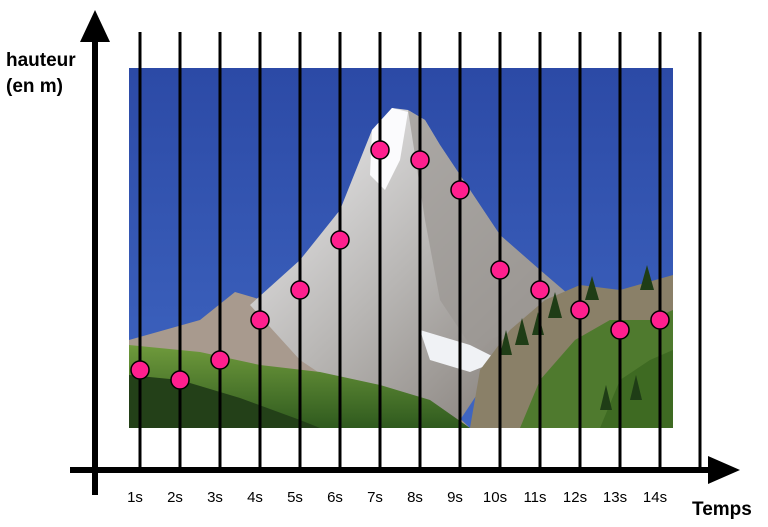 The height and width of the screenshot is (527, 768). I want to click on y-axis-label-line1: hauteur, so click(41, 60).